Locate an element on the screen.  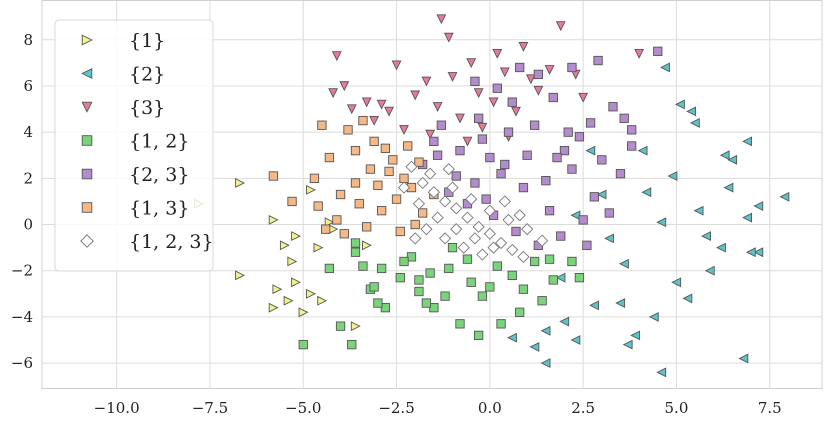
legend-label: {1} is located at coordinates (147, 41).